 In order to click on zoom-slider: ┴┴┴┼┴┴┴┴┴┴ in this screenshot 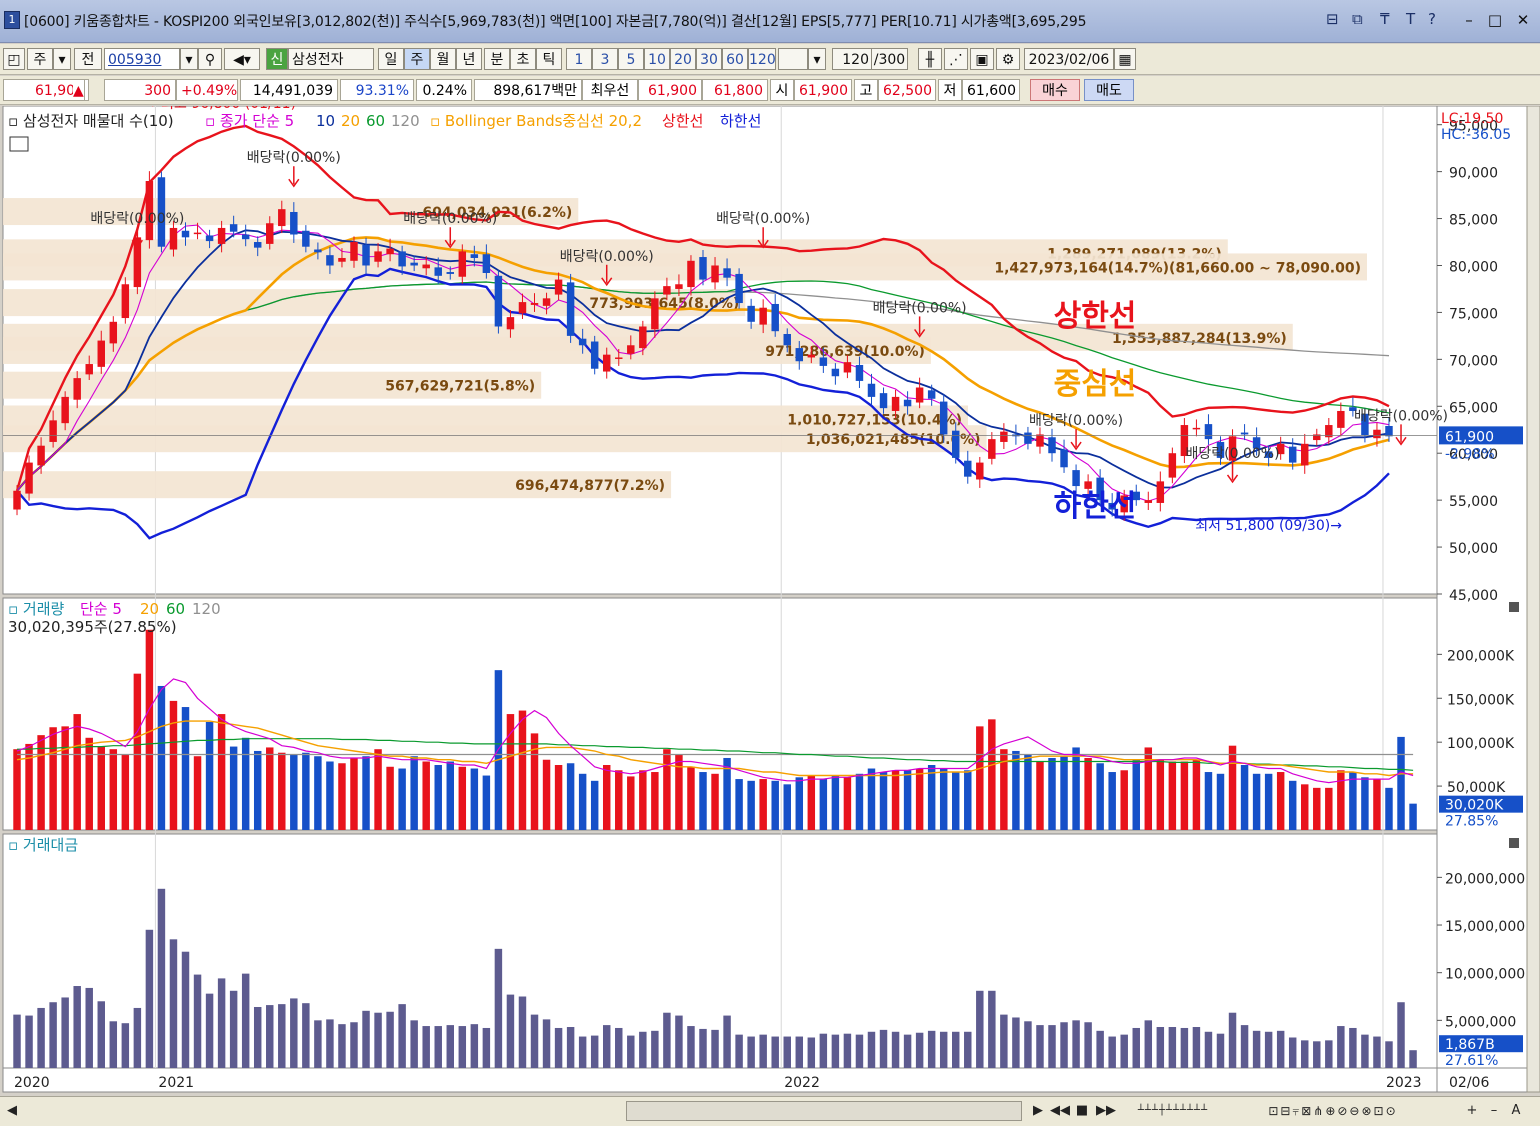, I will do `click(1173, 1110)`.